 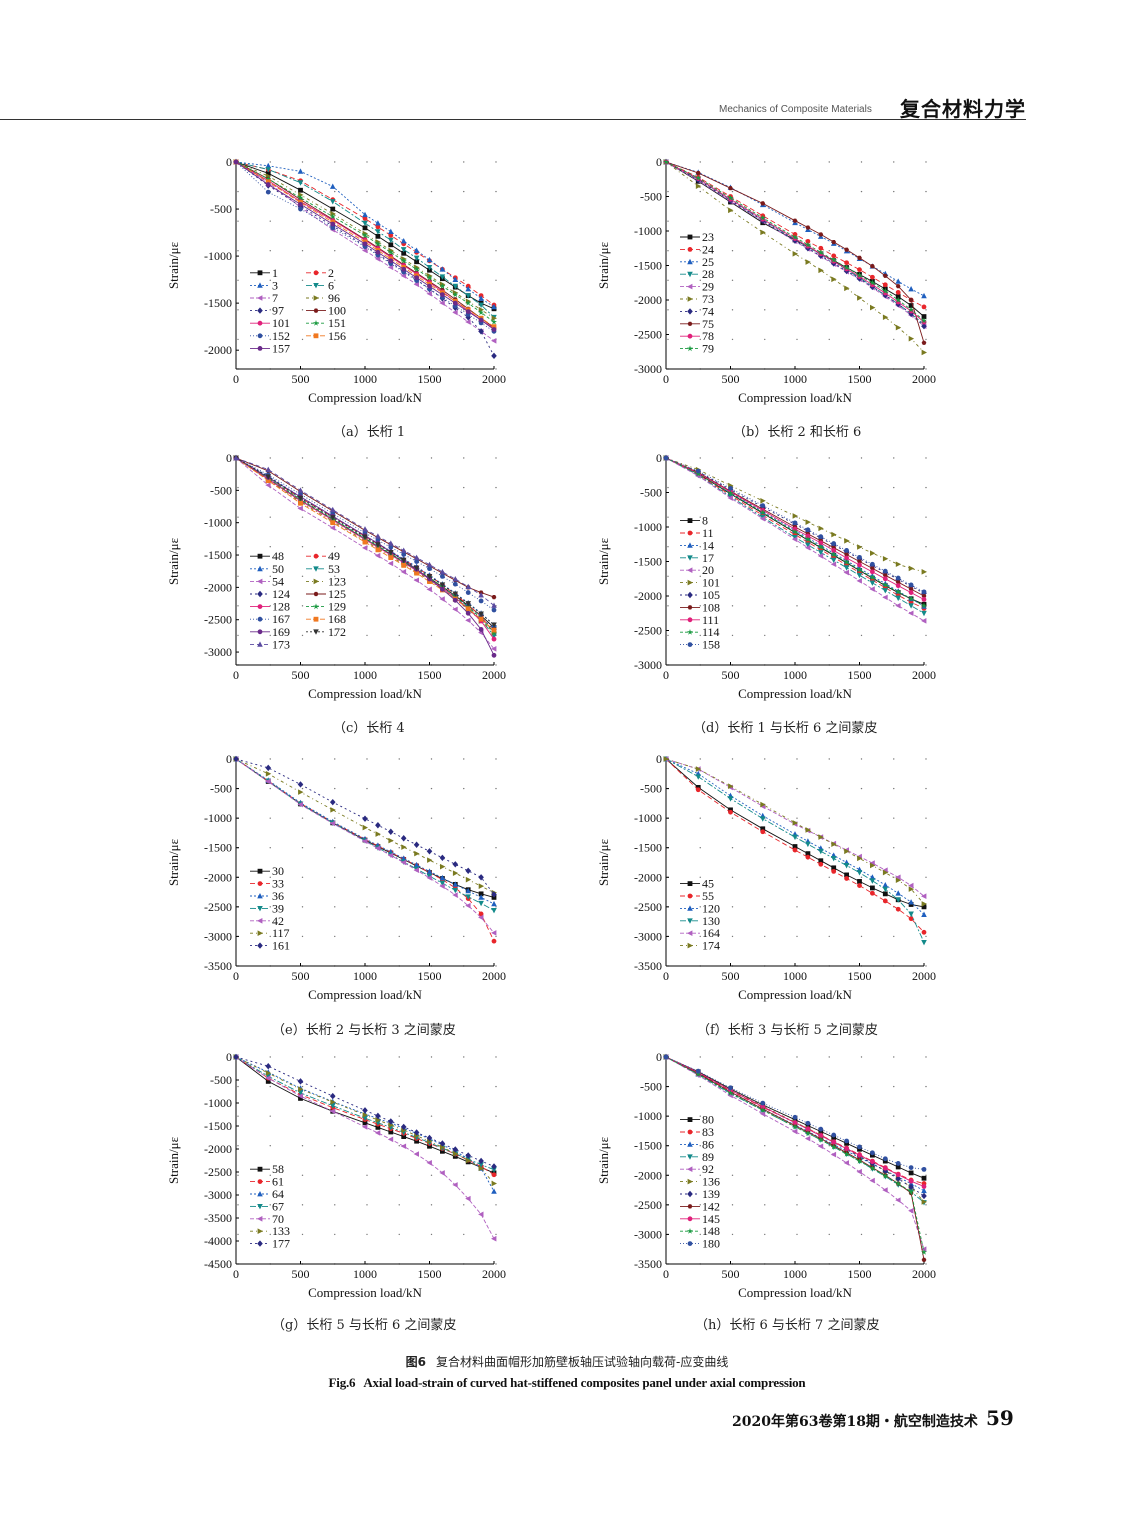 I want to click on y-tick-label: -4500, so click(x=218, y=1264).